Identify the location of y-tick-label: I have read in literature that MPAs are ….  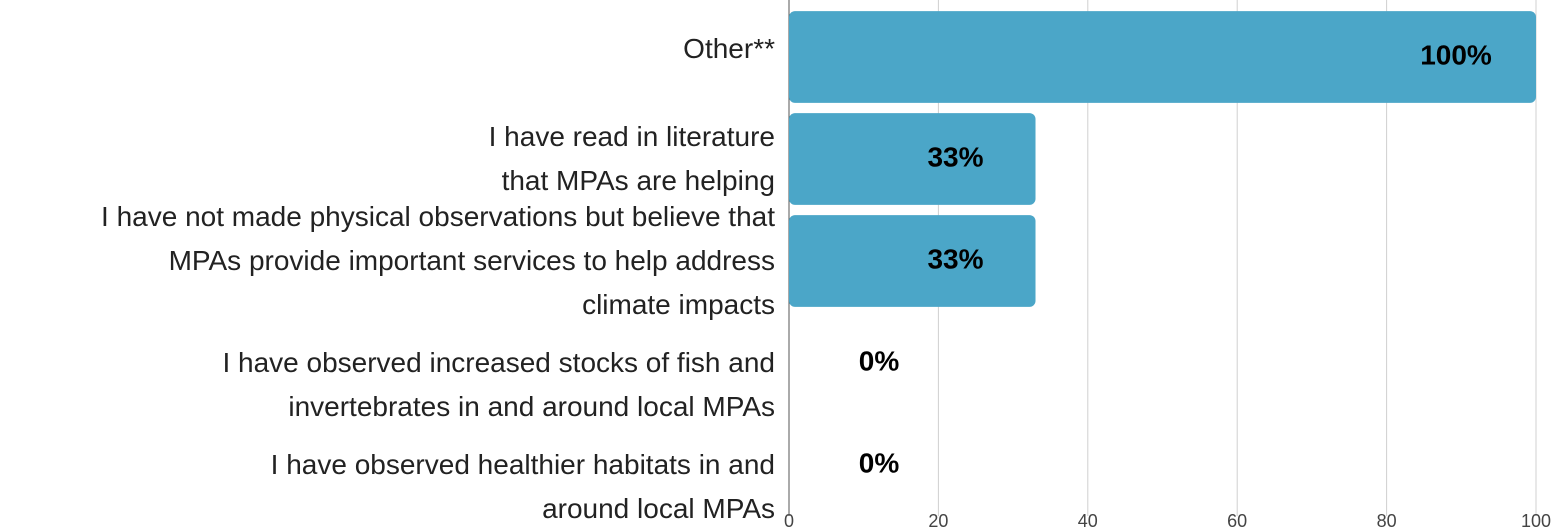
(631, 158).